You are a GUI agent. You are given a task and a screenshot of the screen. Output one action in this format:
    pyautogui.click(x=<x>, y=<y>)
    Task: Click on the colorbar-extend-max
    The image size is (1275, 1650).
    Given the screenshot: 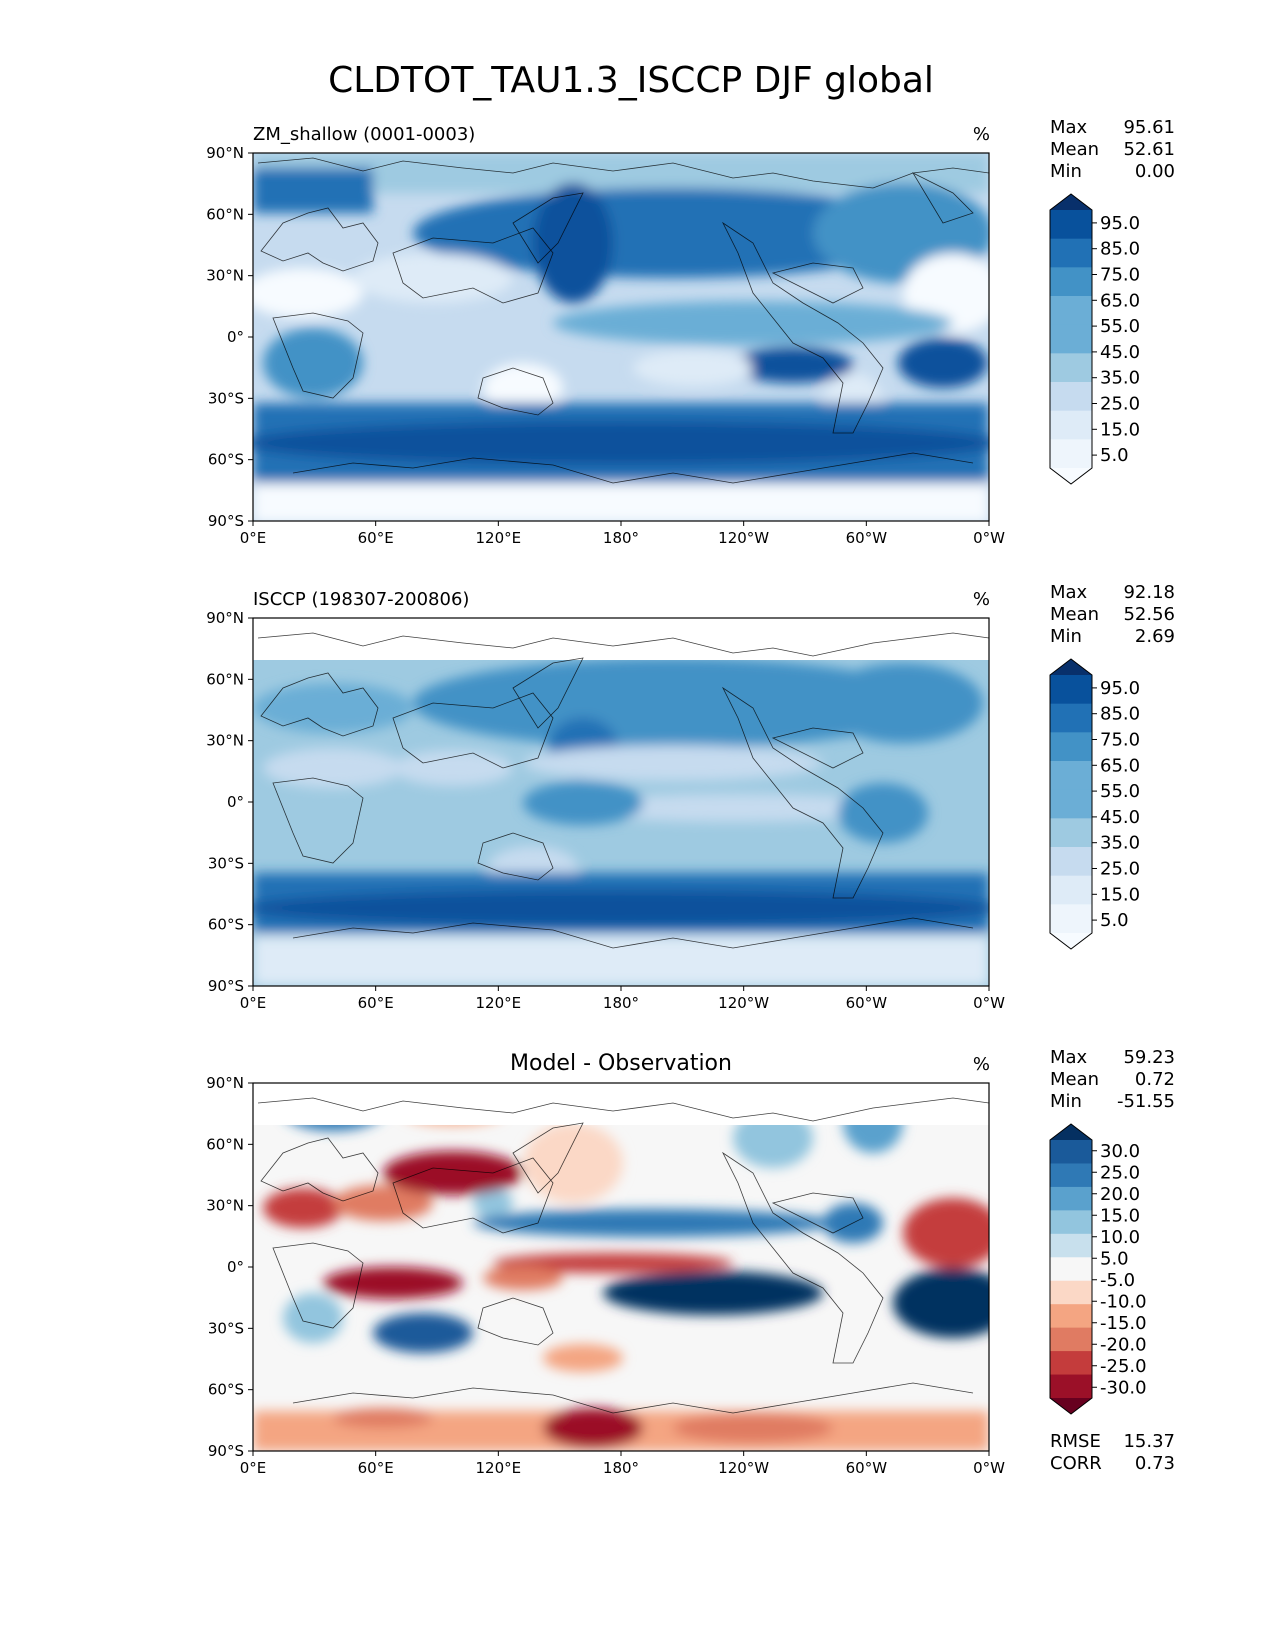 What is the action you would take?
    pyautogui.click(x=1071, y=667)
    